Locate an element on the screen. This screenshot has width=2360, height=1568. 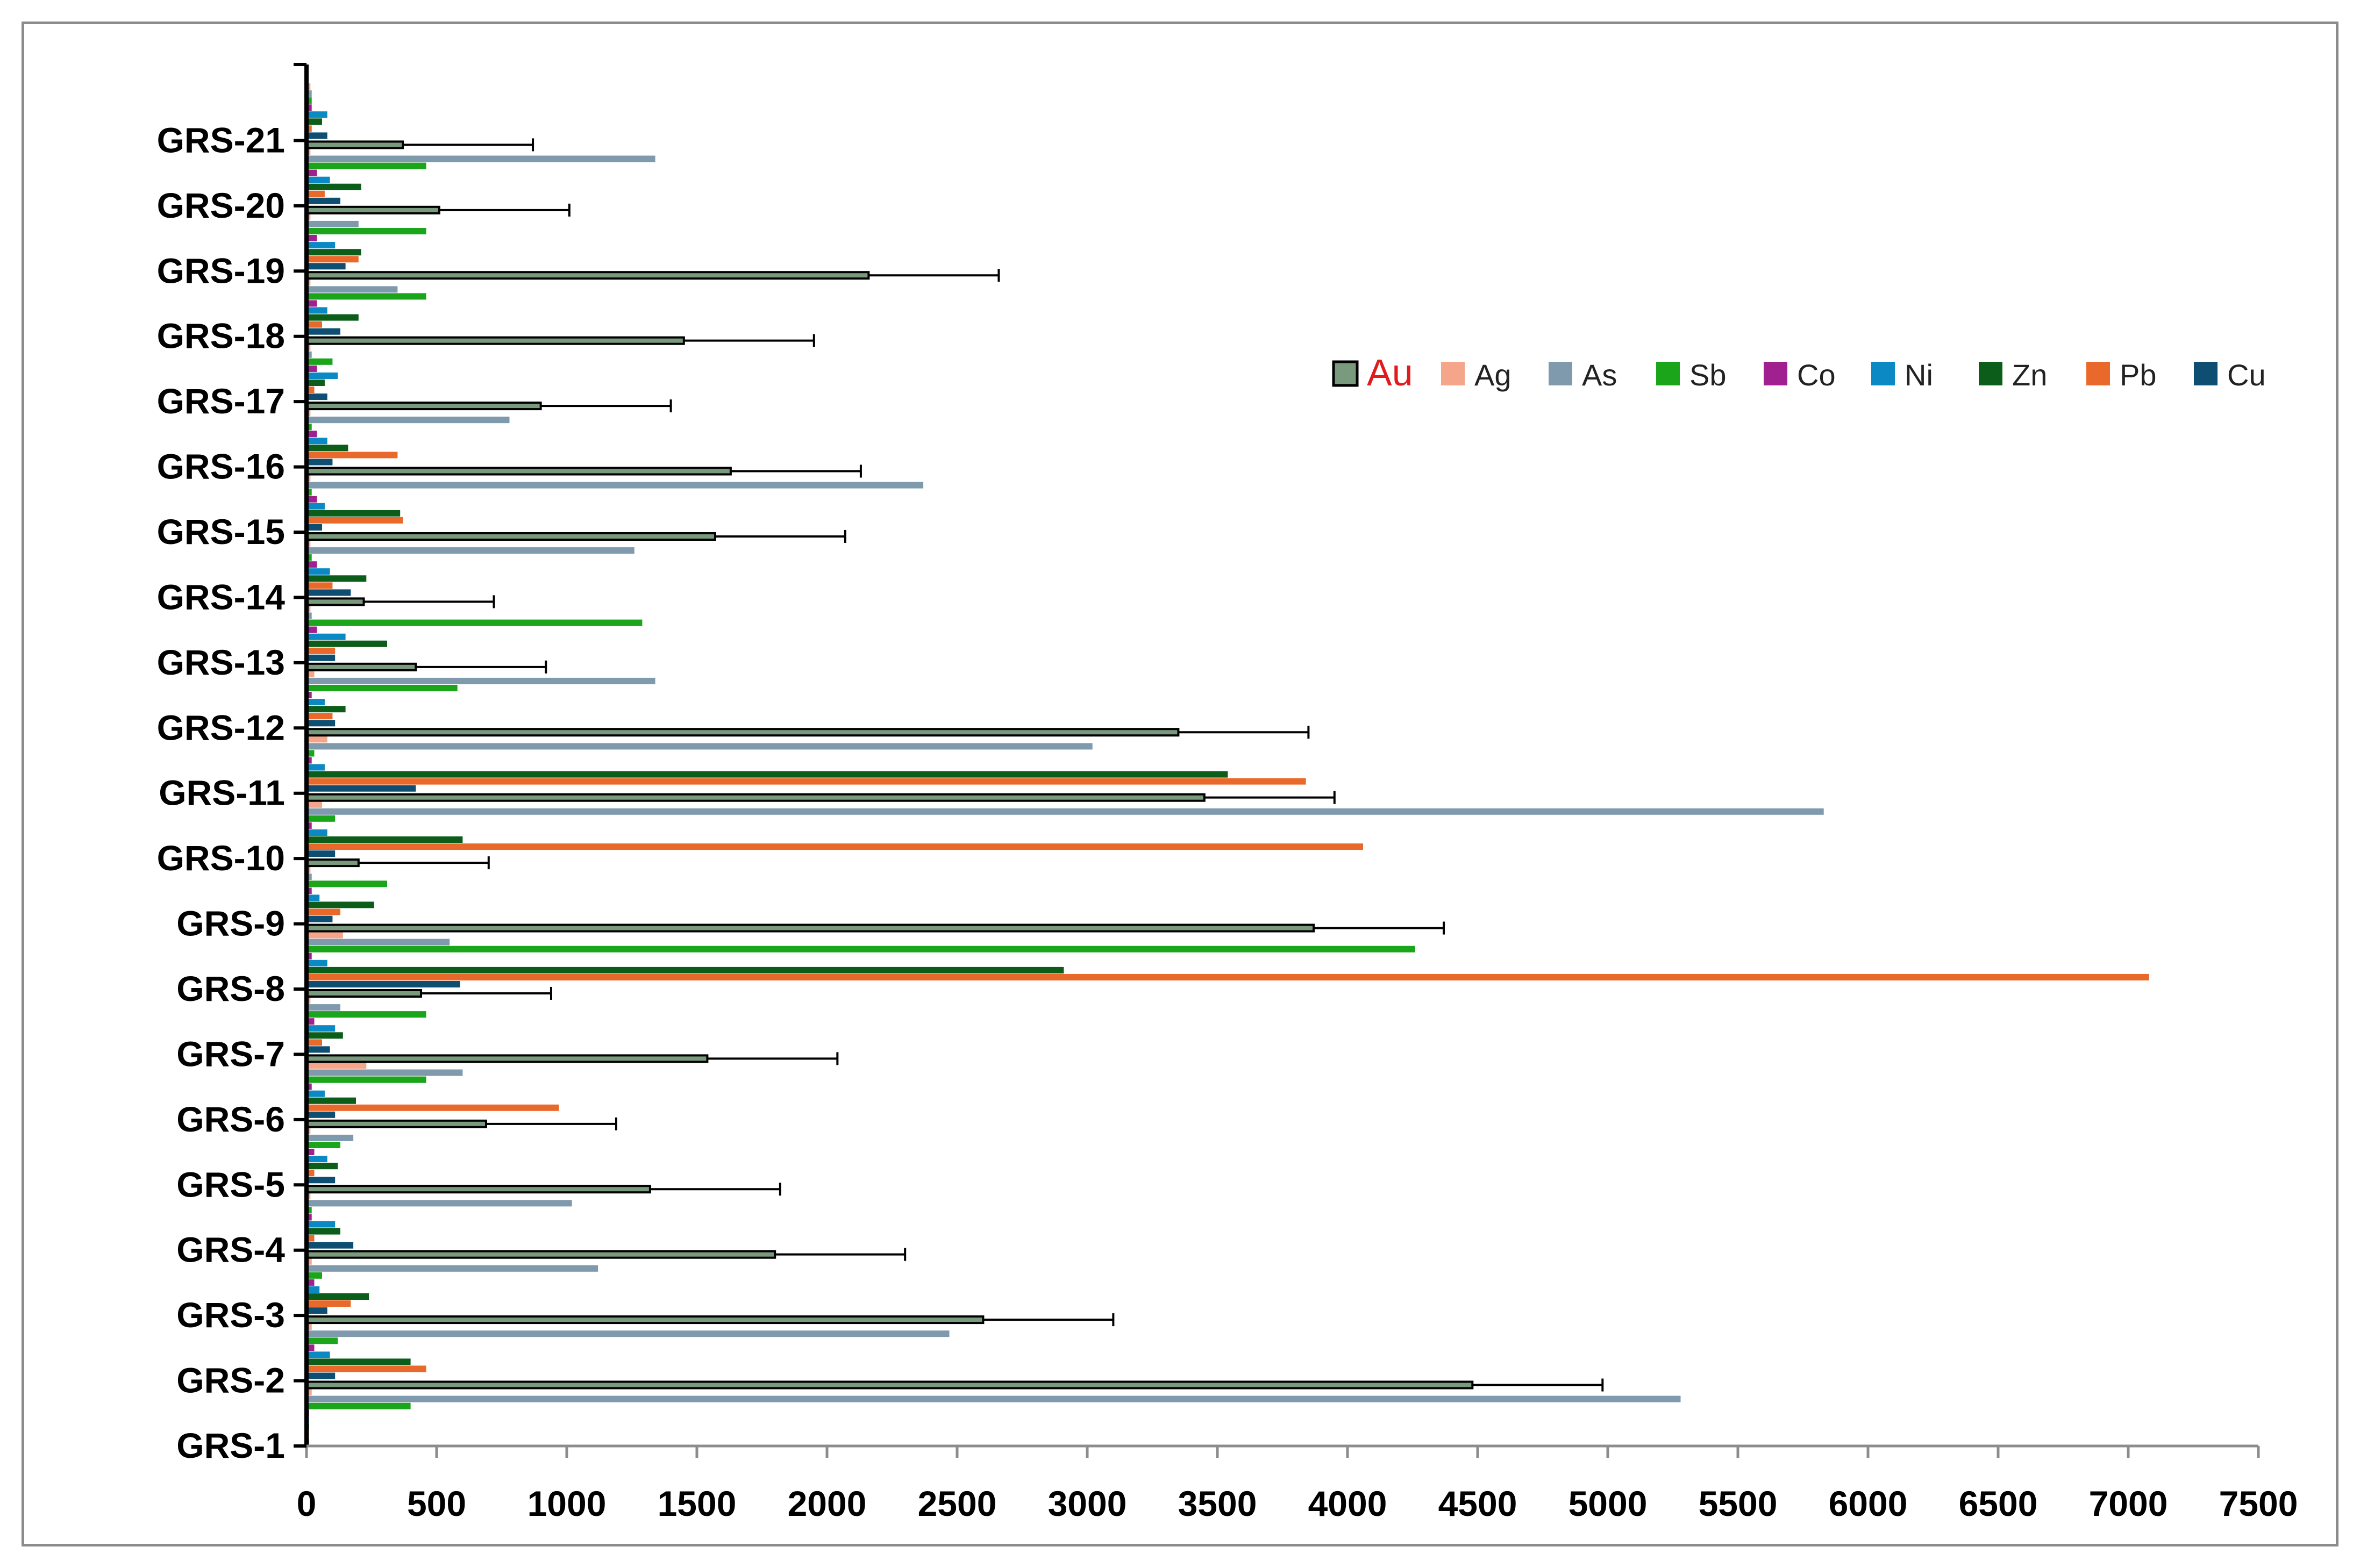
y-tick-label: GRS-18 is located at coordinates (221, 336).